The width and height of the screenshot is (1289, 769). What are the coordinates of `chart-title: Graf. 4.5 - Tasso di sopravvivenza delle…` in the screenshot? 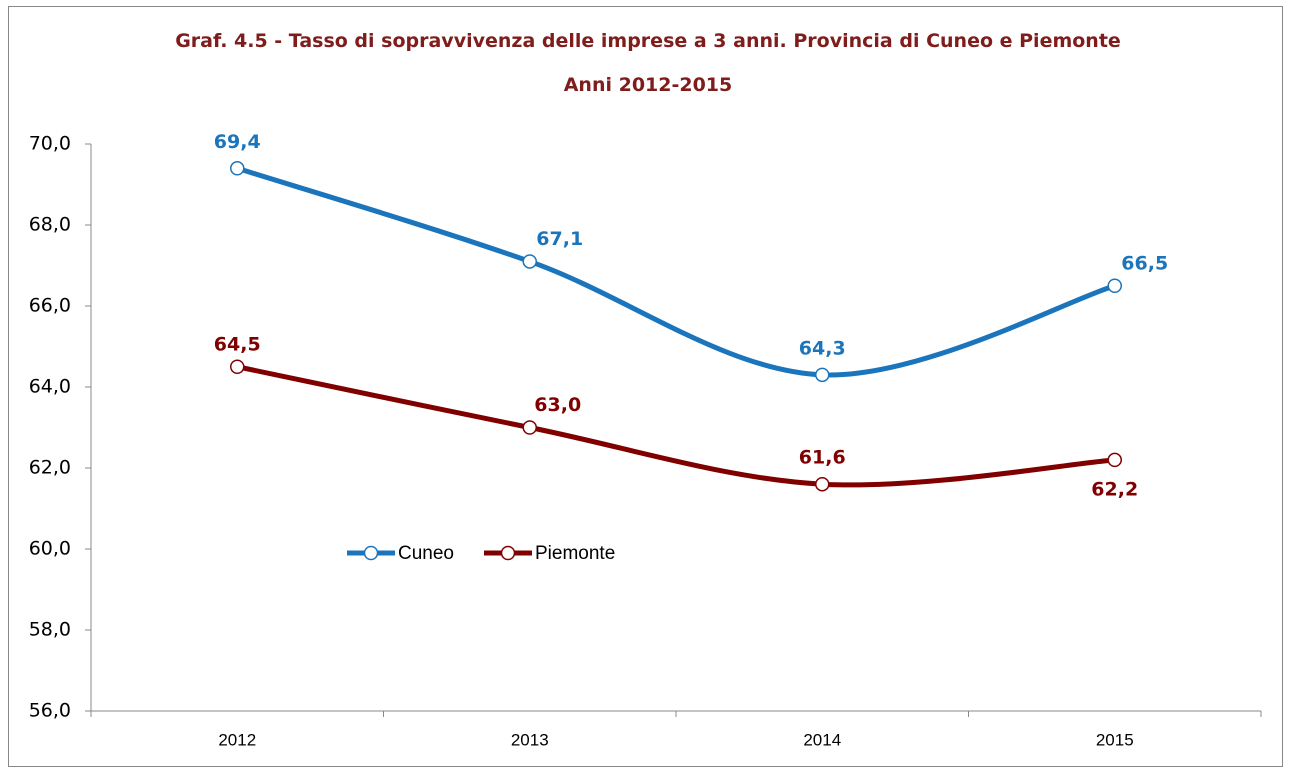 It's located at (648, 41).